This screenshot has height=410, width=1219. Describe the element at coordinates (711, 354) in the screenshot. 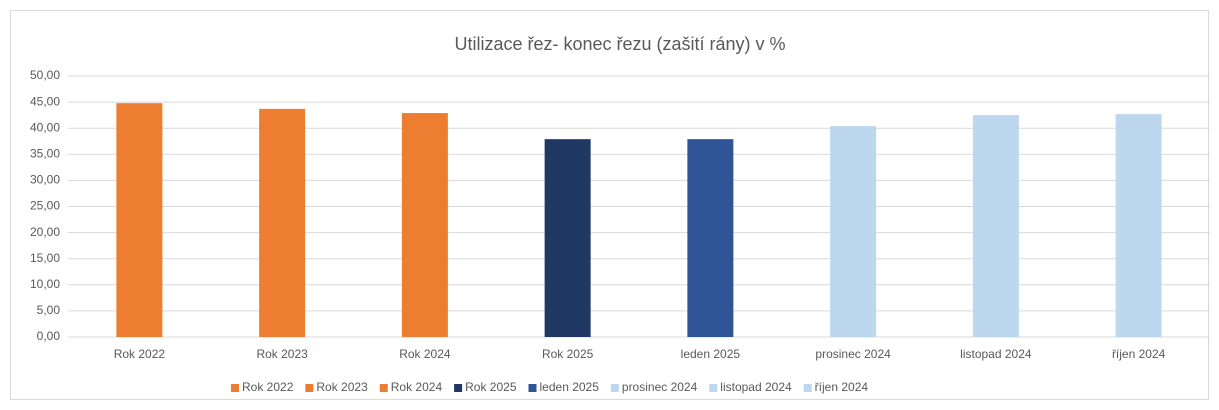

I see `x-tick-label: leden 2025` at that location.